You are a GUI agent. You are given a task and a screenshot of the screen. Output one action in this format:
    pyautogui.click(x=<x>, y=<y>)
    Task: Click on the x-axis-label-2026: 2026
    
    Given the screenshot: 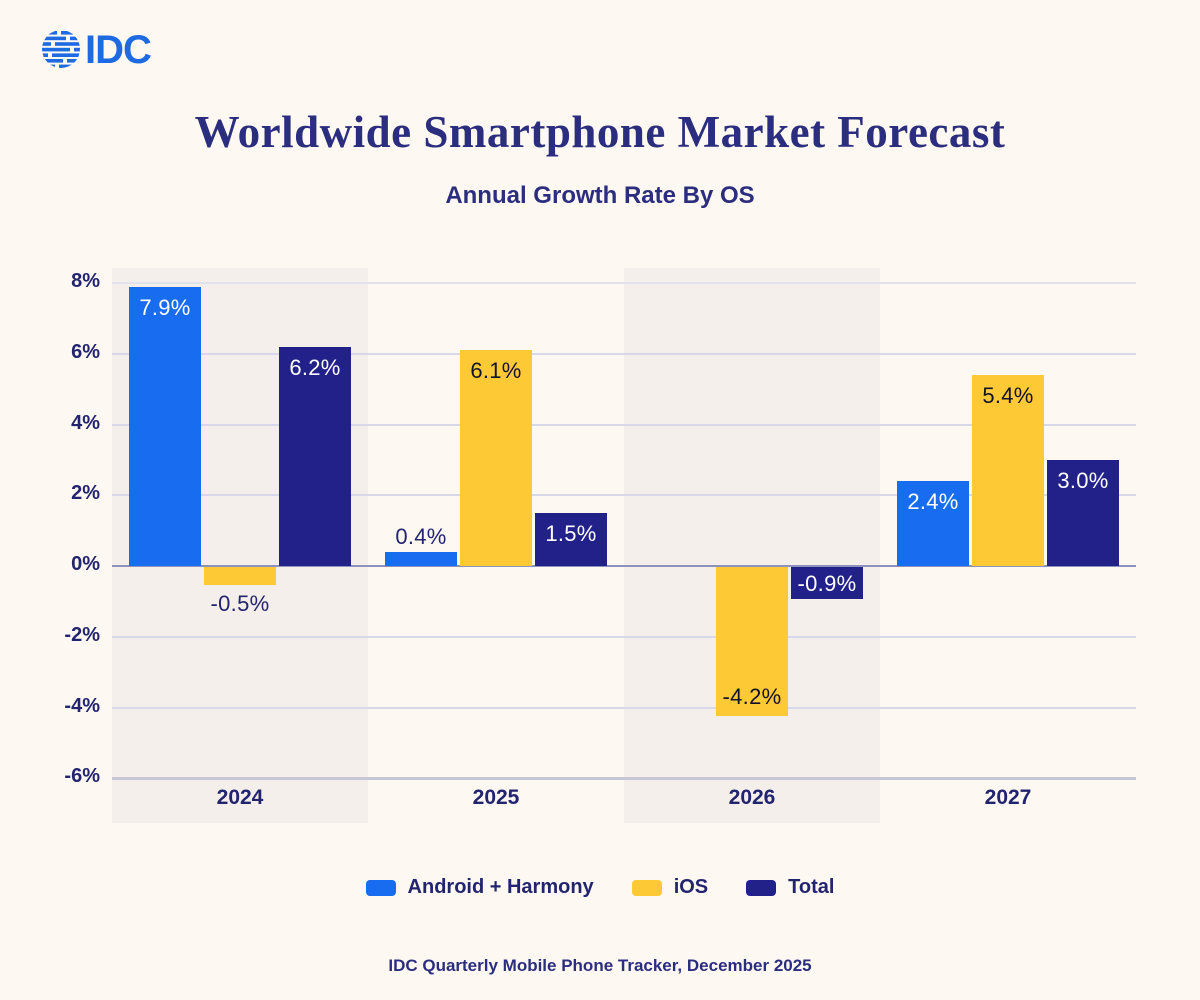 What is the action you would take?
    pyautogui.click(x=752, y=797)
    